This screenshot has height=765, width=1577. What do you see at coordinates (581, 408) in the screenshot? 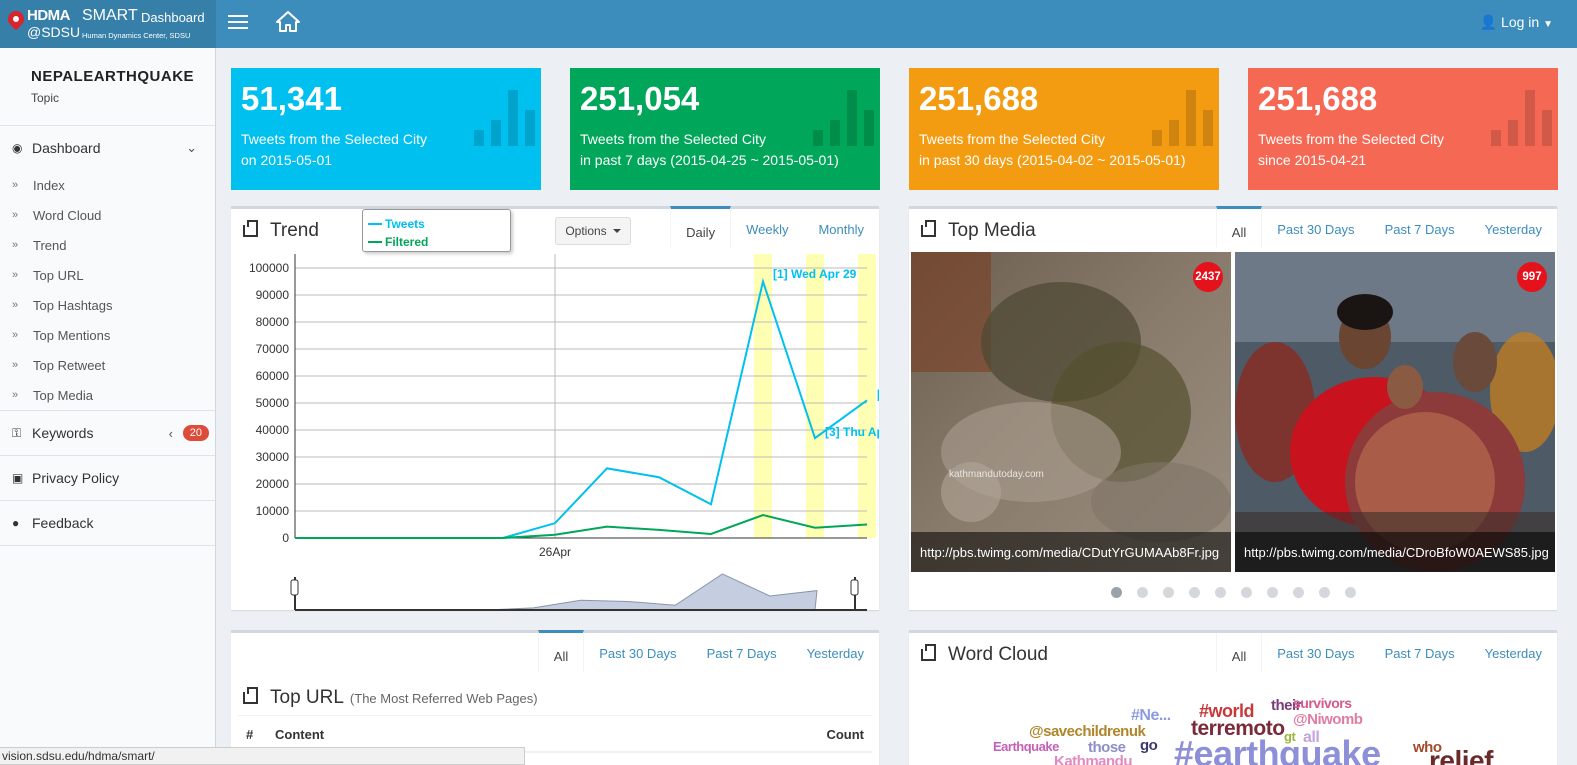
I see `series-line-tweets` at bounding box center [581, 408].